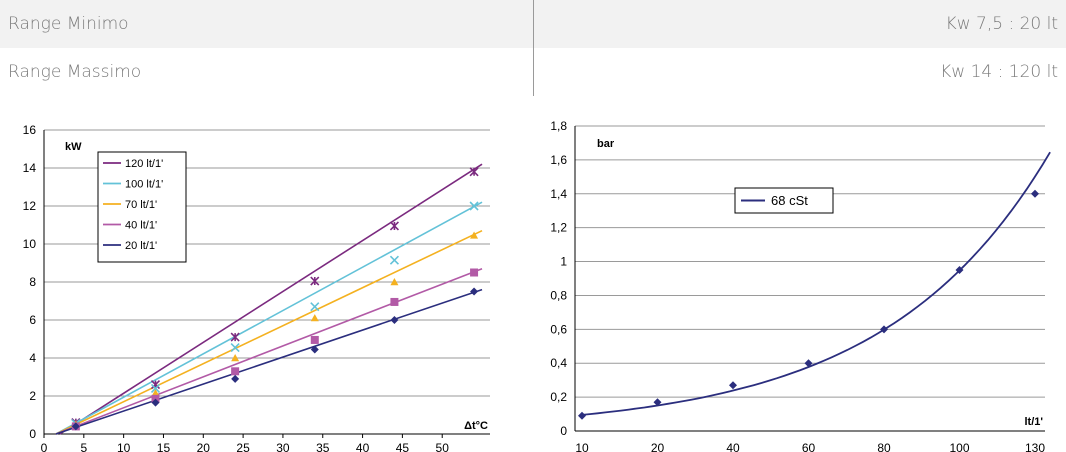 This screenshot has height=452, width=1066. Describe the element at coordinates (558, 126) in the screenshot. I see `y-tick-label: 1,8` at that location.